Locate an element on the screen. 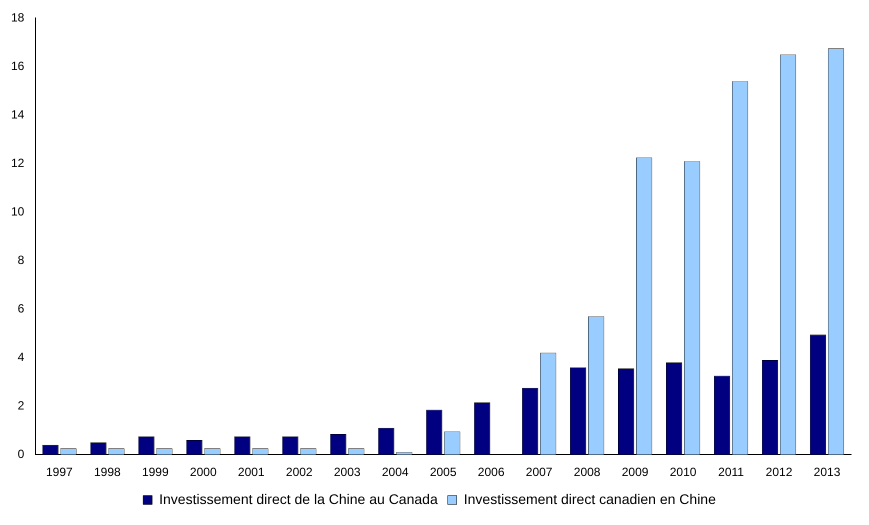  y-tick-label: 6 is located at coordinates (21, 308).